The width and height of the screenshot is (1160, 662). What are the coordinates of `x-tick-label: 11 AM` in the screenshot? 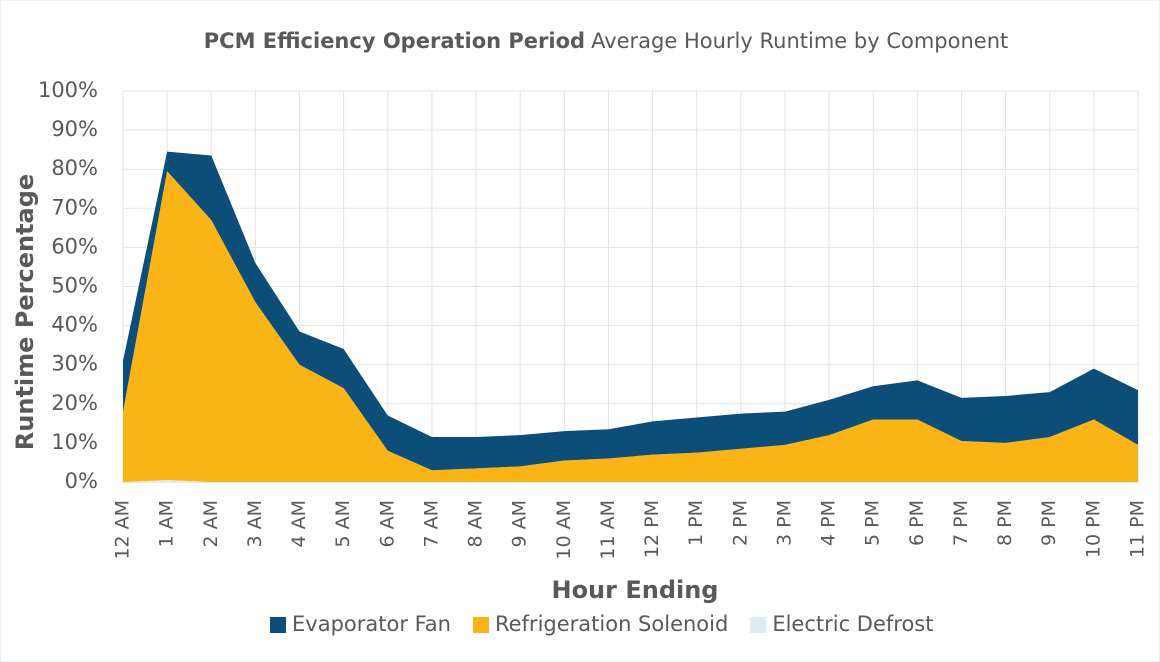 It's located at (608, 530).